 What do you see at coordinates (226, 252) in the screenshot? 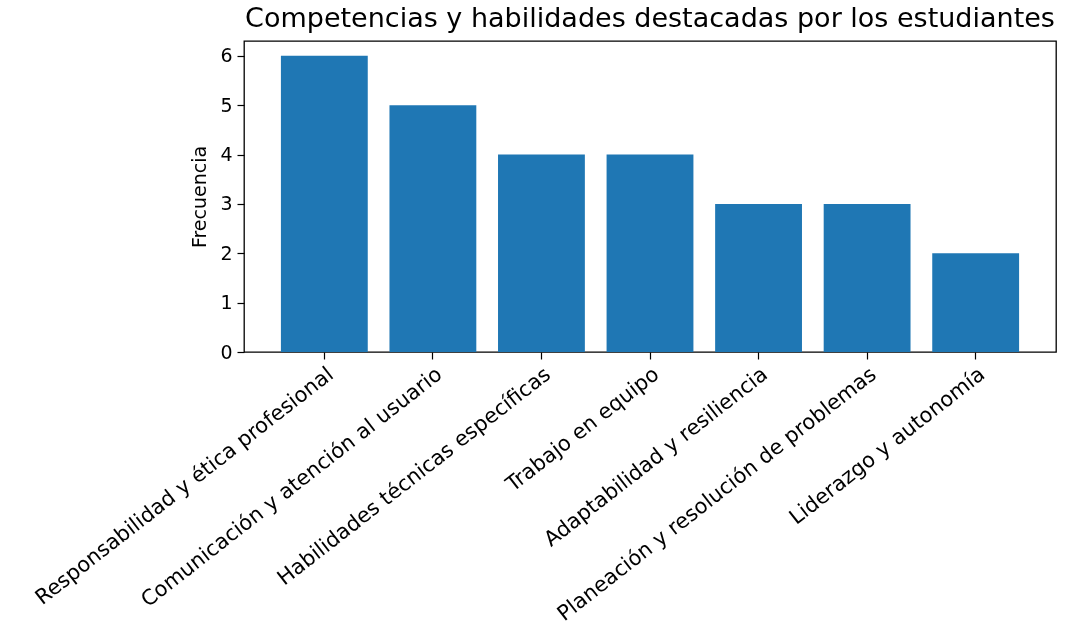
I see `y-tick-label: 2` at bounding box center [226, 252].